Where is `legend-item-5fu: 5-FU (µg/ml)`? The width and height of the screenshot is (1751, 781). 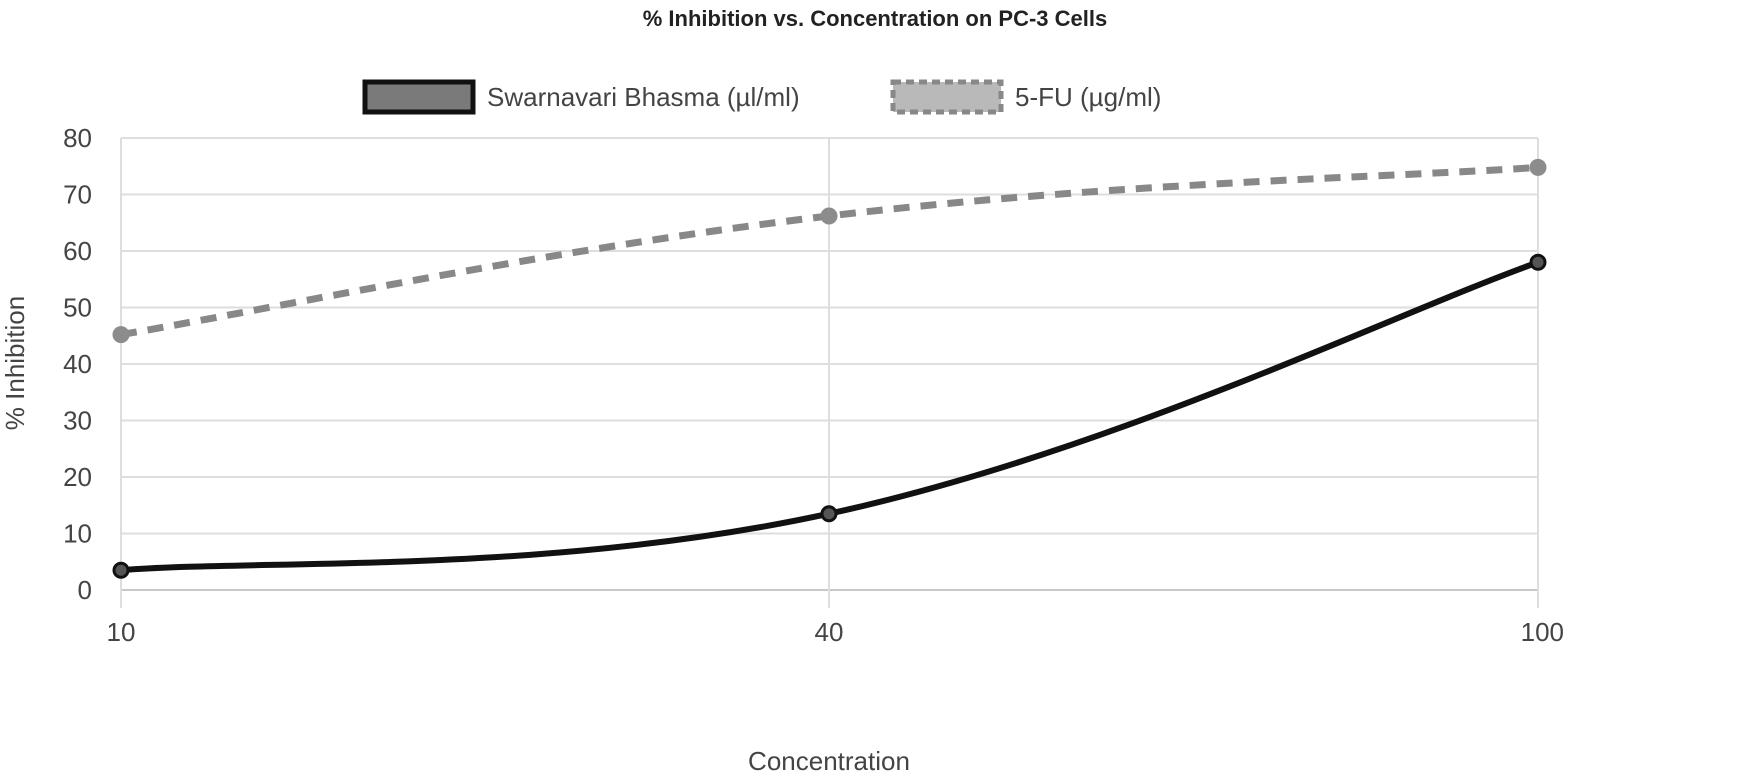 legend-item-5fu: 5-FU (µg/ml) is located at coordinates (1025, 97).